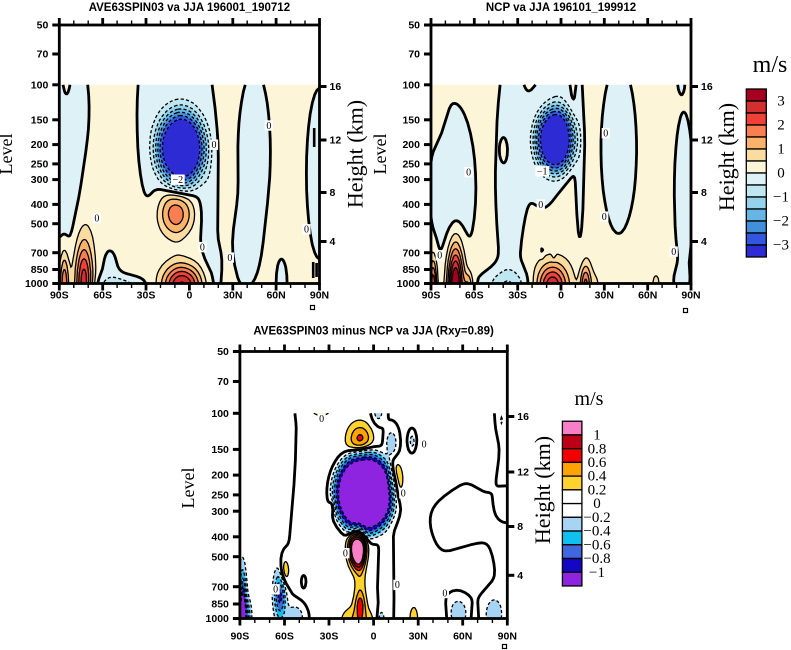 Image resolution: width=791 pixels, height=650 pixels. What do you see at coordinates (781, 126) in the screenshot?
I see `svg-text: 2` at bounding box center [781, 126].